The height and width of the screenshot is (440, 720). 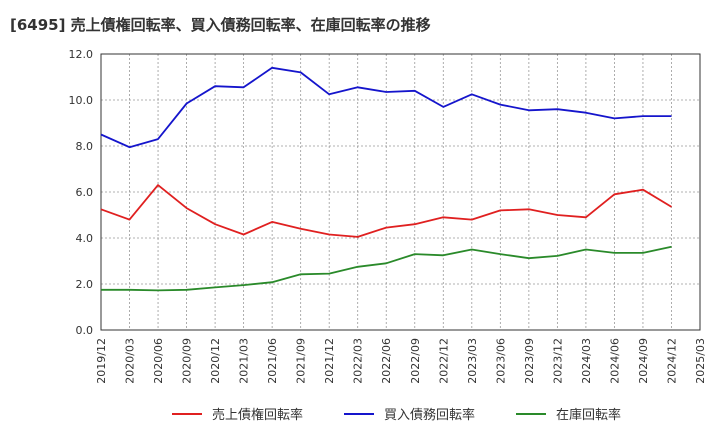 What do you see at coordinates (257, 415) in the screenshot?
I see `legend-label-1: 売上債権回転率` at bounding box center [257, 415].